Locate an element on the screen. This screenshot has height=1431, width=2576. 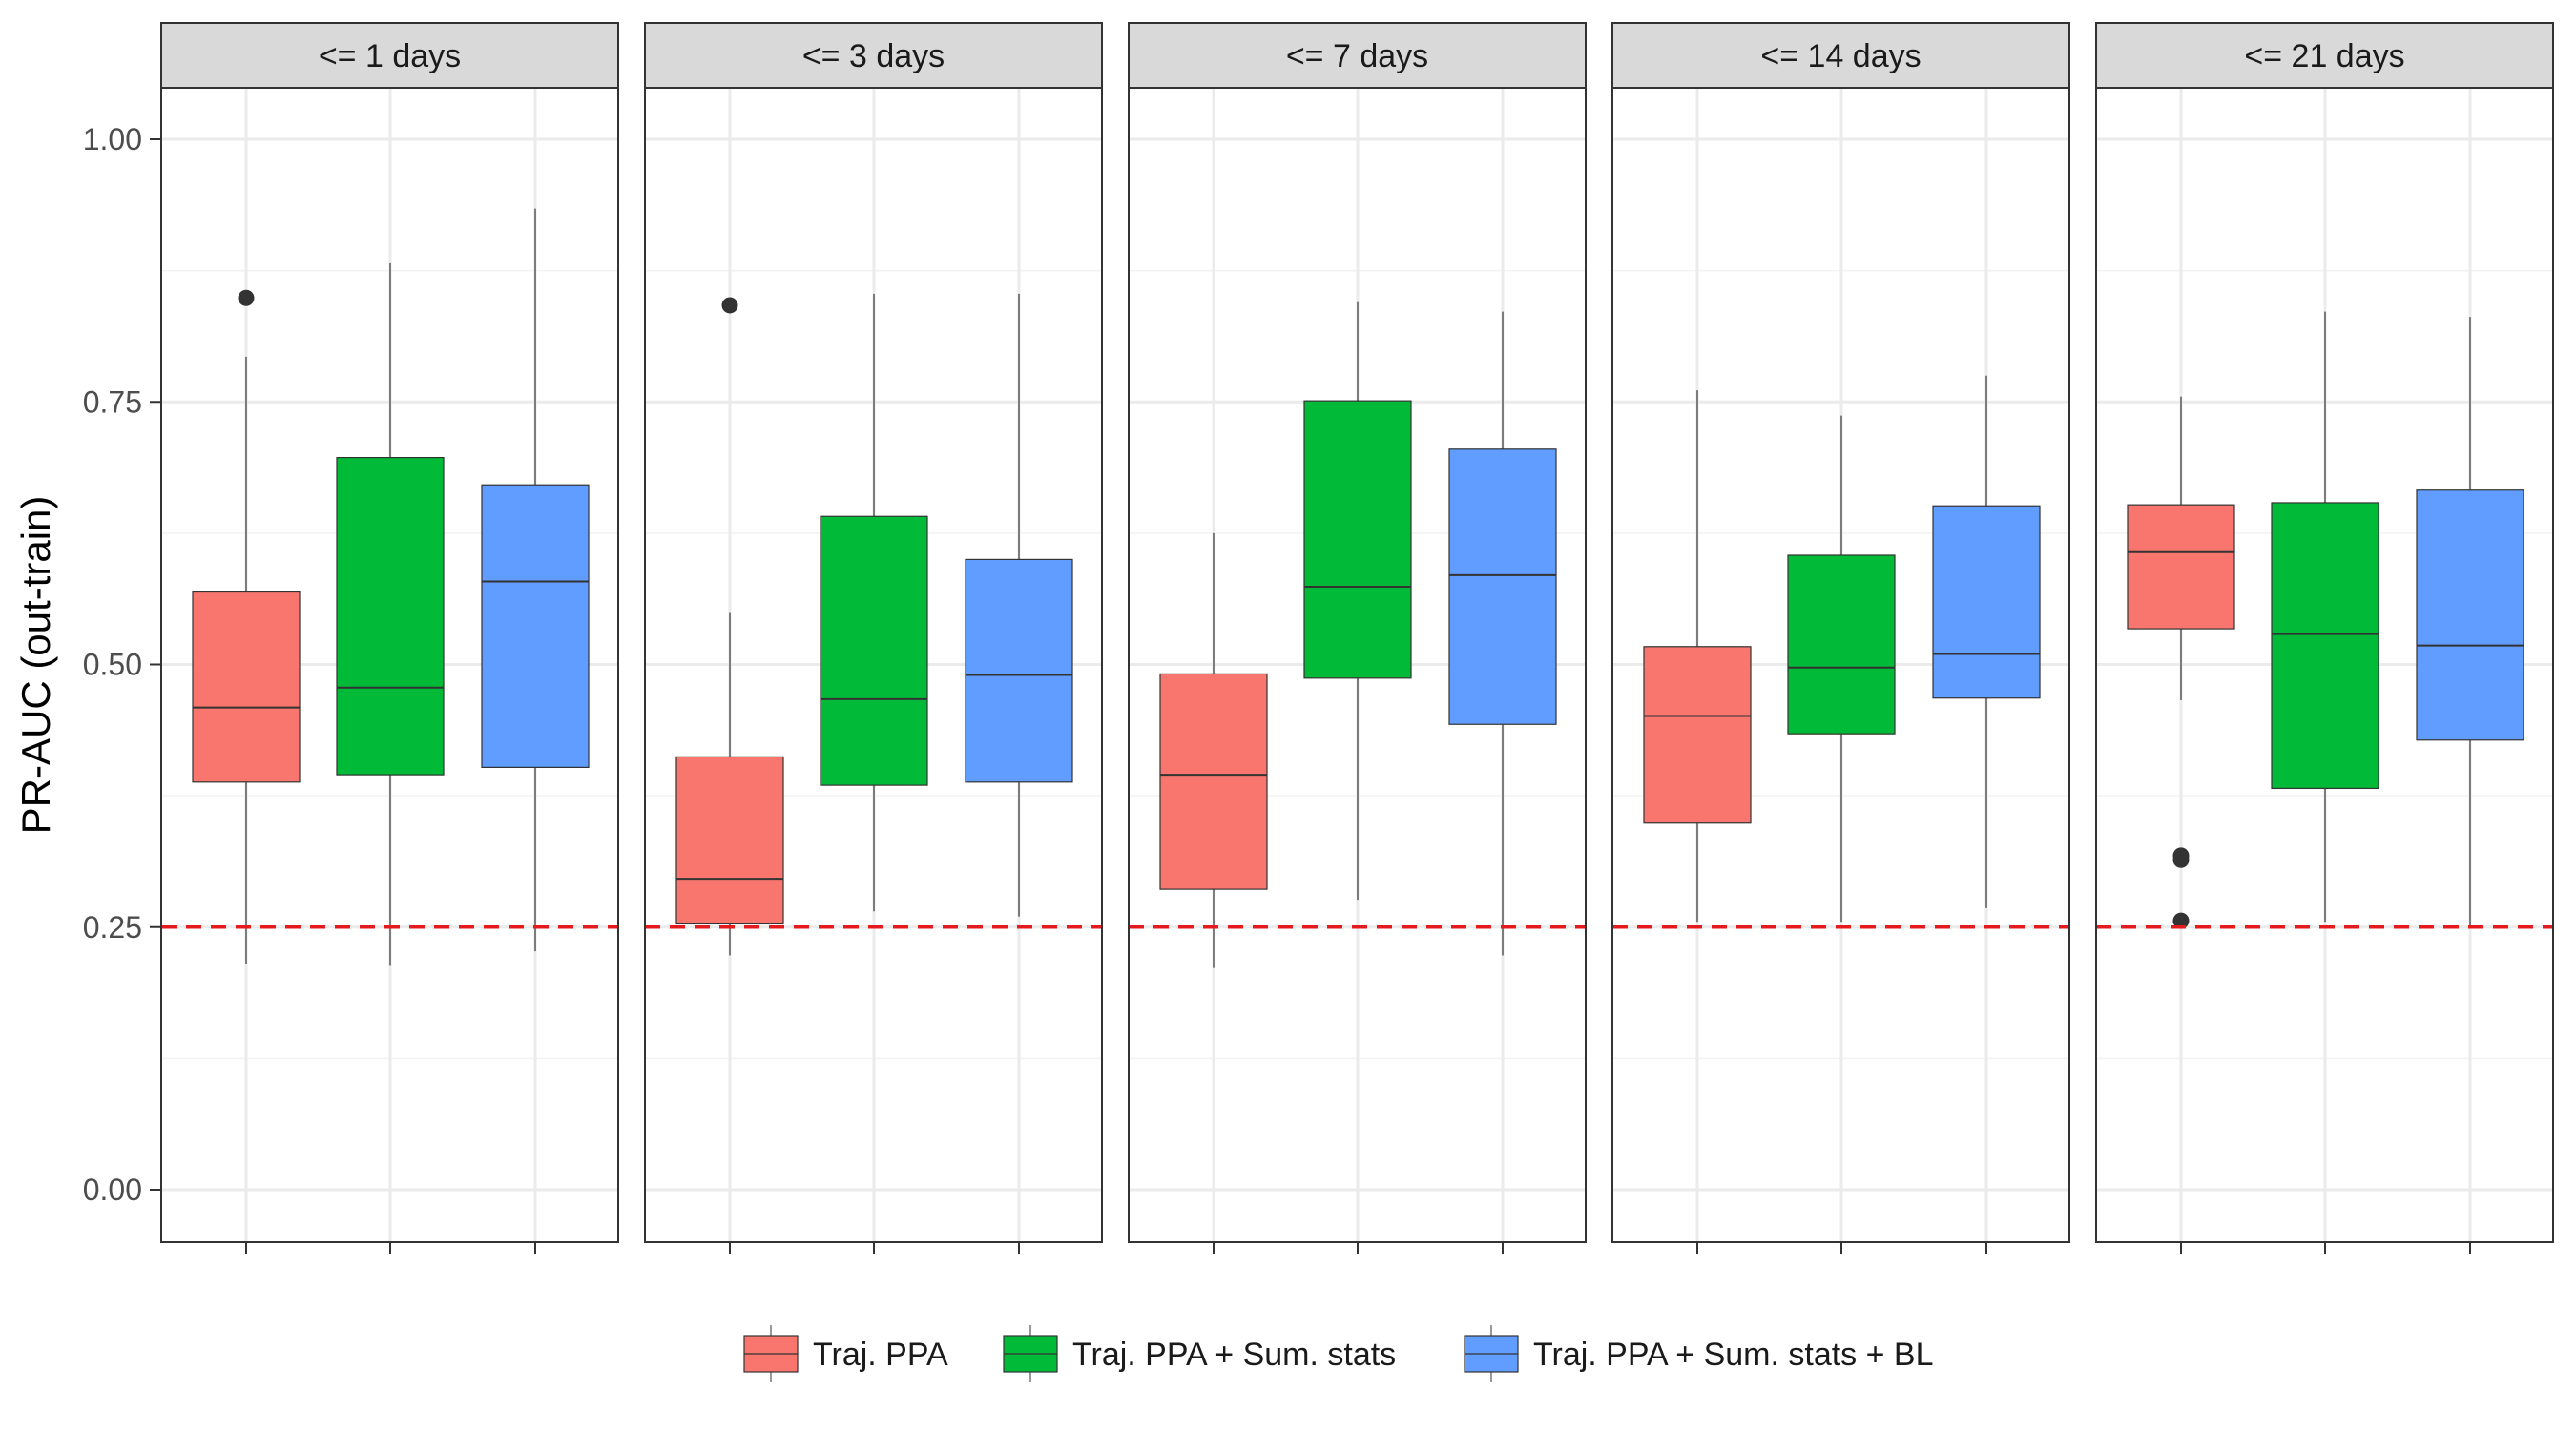
y-axis-tick-label: 0.75 is located at coordinates (112, 401).